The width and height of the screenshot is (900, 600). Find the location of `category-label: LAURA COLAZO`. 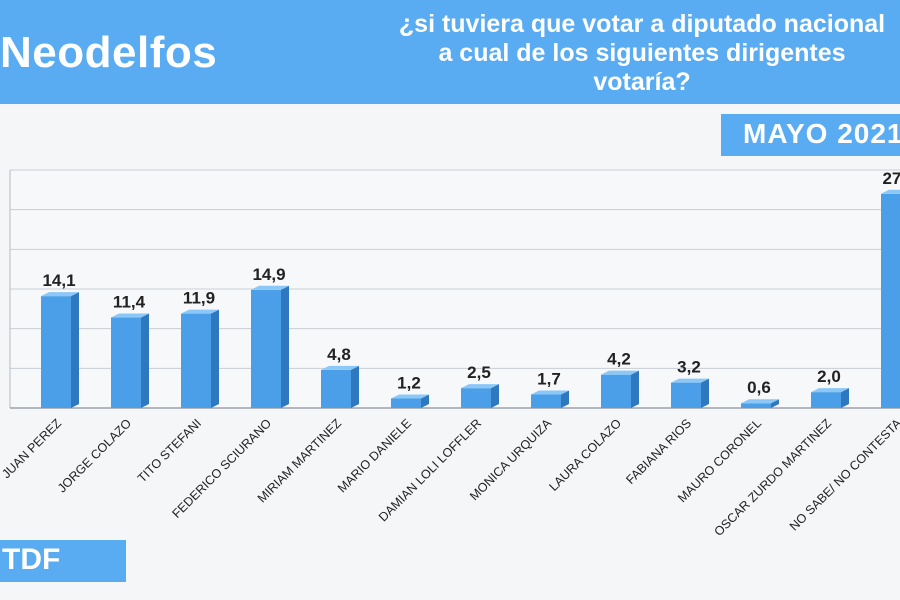

category-label: LAURA COLAZO is located at coordinates (585, 455).